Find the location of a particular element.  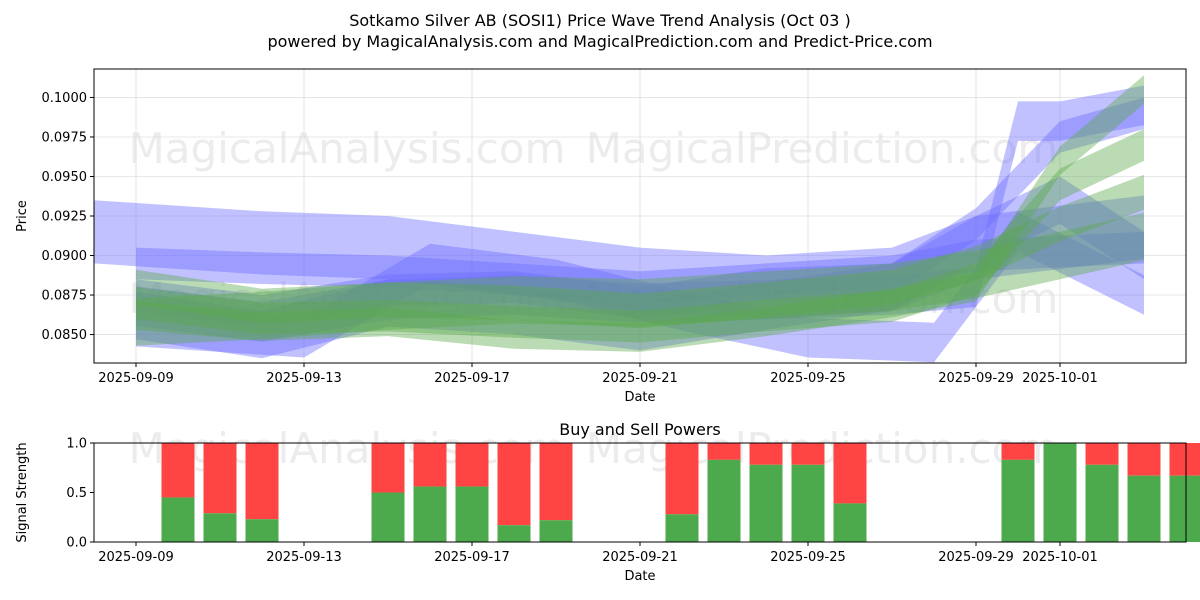

y-tick-label: 0.0975 is located at coordinates (65, 137).